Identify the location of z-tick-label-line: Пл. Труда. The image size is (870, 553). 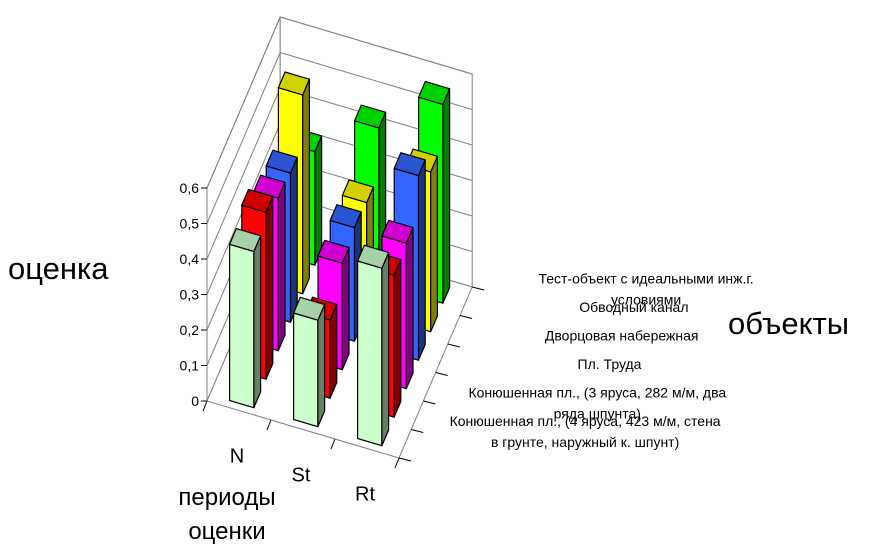
(610, 364).